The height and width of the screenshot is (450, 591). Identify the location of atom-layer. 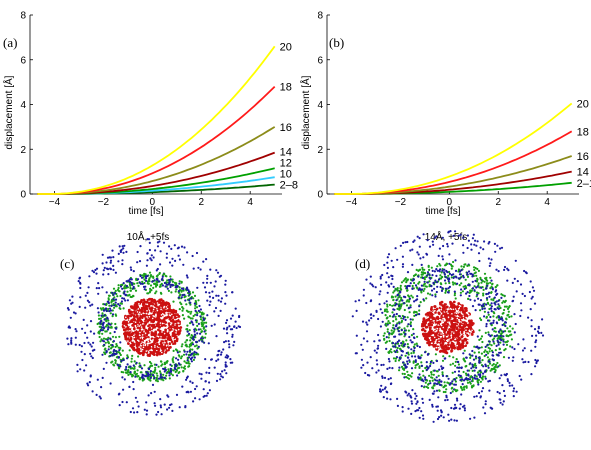
(447, 327).